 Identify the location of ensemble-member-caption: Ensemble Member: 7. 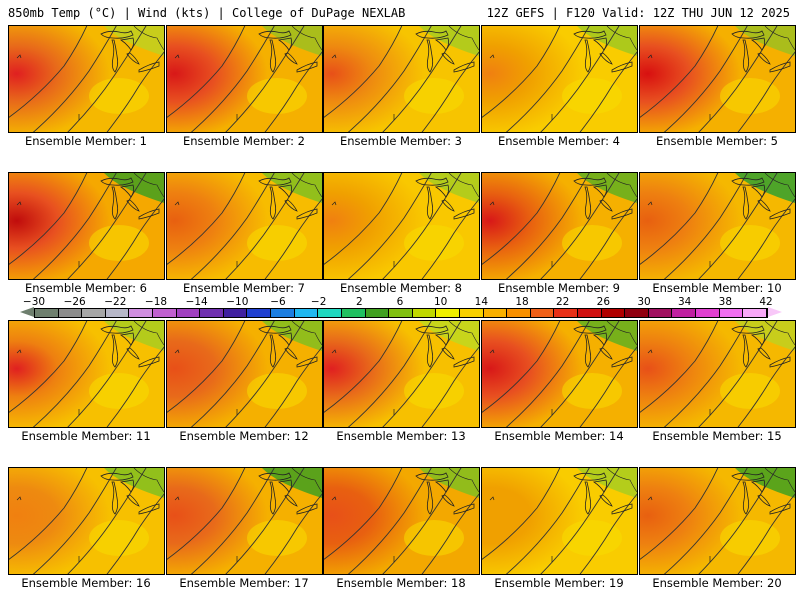
(244, 288).